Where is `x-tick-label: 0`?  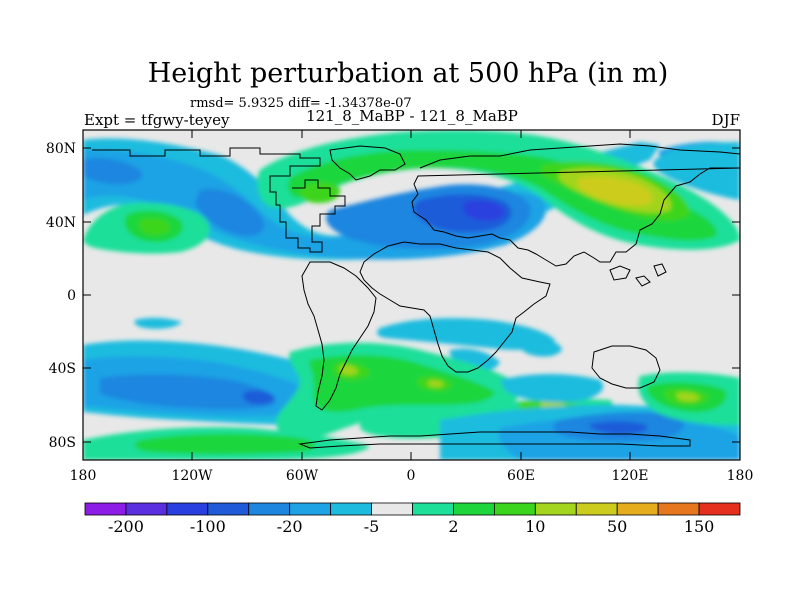
x-tick-label: 0 is located at coordinates (411, 476).